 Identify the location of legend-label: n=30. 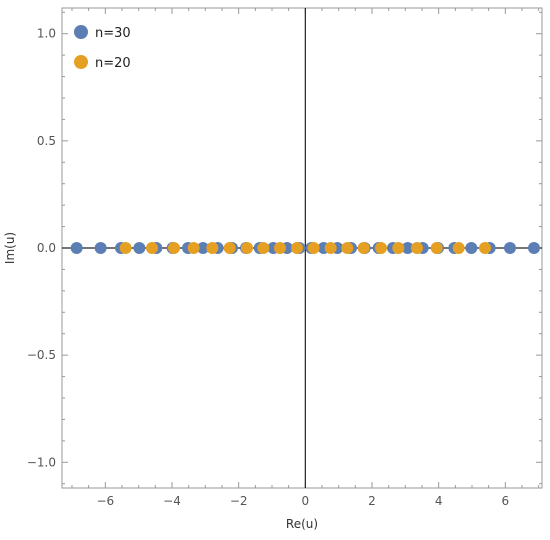
(113, 33).